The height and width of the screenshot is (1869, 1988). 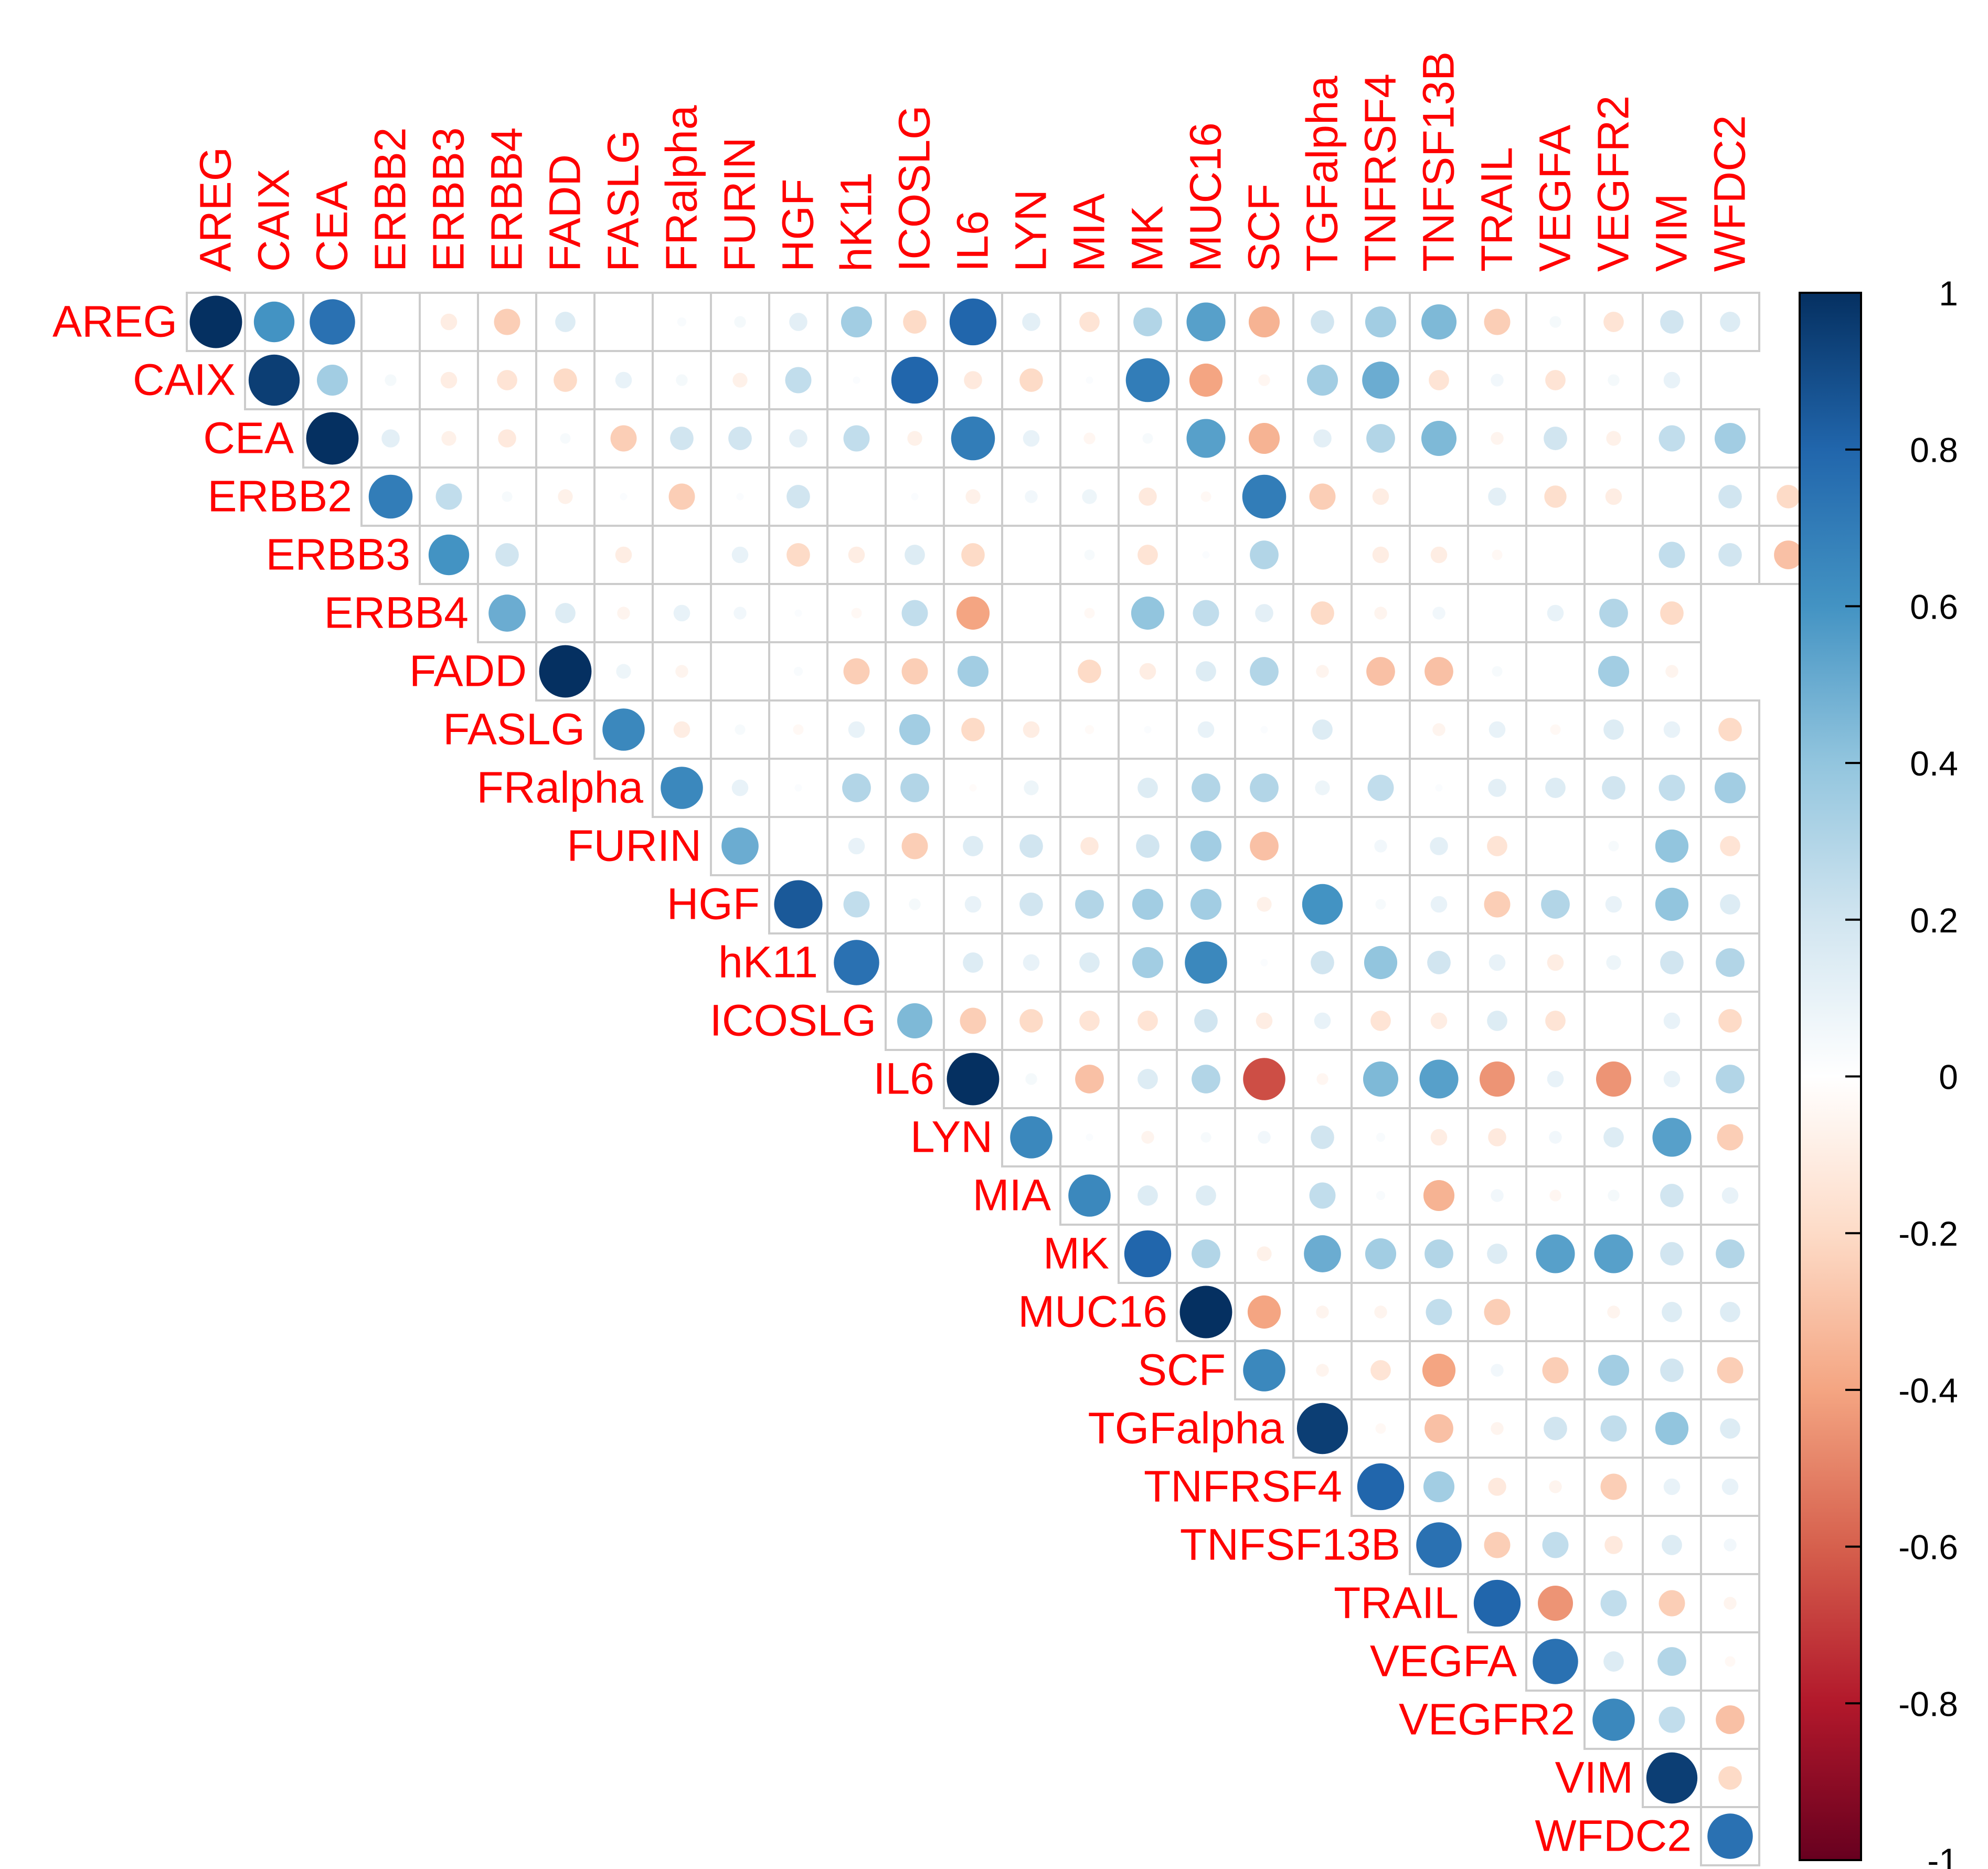 I want to click on colorbar-tick-label-0.6: 0.6, so click(x=1934, y=606).